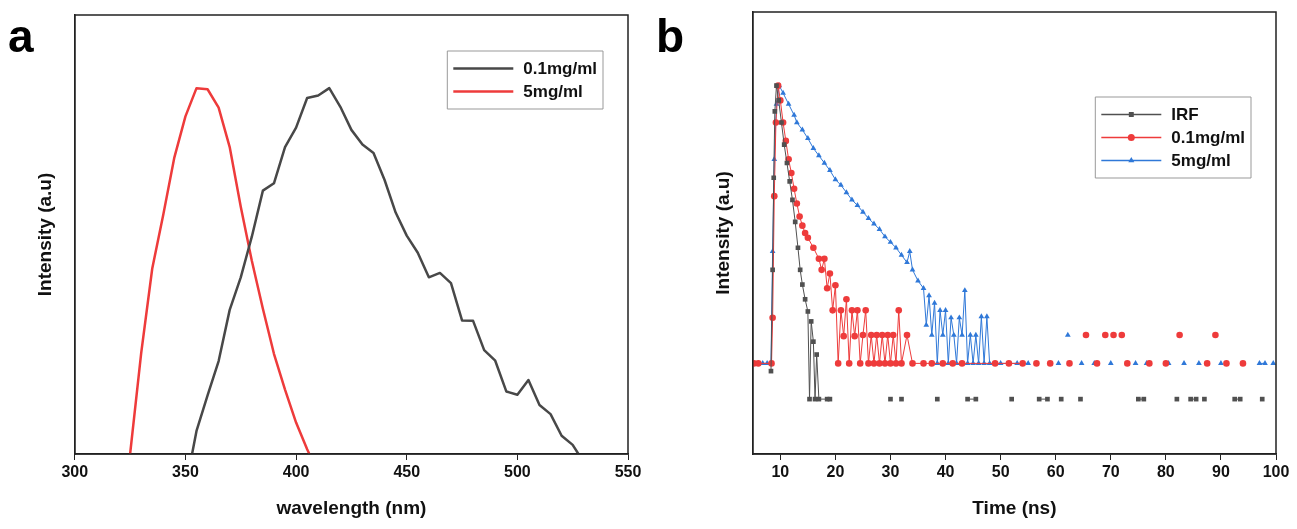  Describe the element at coordinates (75, 472) in the screenshot. I see `x-tick-label: 300` at that location.